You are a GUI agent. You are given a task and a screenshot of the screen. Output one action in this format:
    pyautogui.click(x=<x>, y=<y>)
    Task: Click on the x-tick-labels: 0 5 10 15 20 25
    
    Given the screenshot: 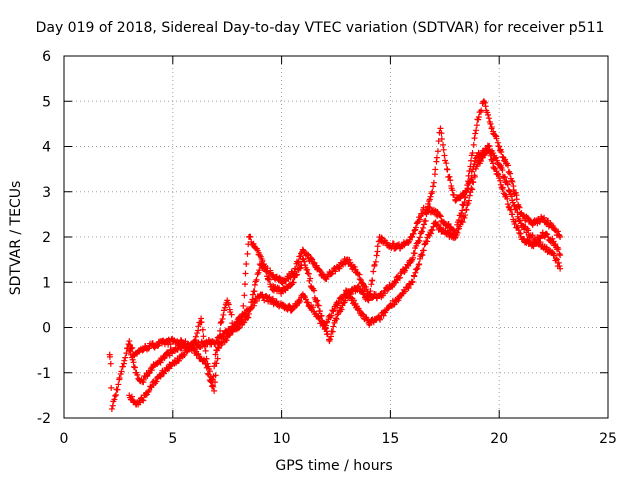 What is the action you would take?
    pyautogui.click(x=338, y=439)
    